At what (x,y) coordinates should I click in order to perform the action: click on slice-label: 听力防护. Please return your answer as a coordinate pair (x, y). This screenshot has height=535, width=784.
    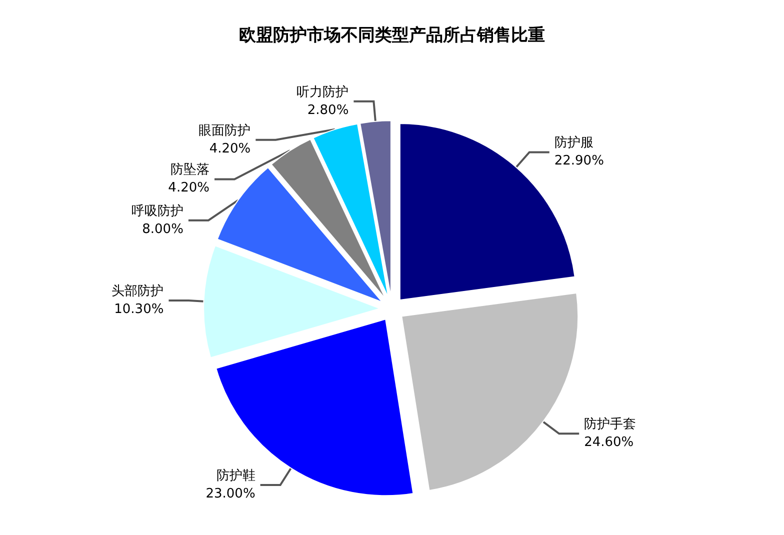
    Looking at the image, I should click on (322, 92).